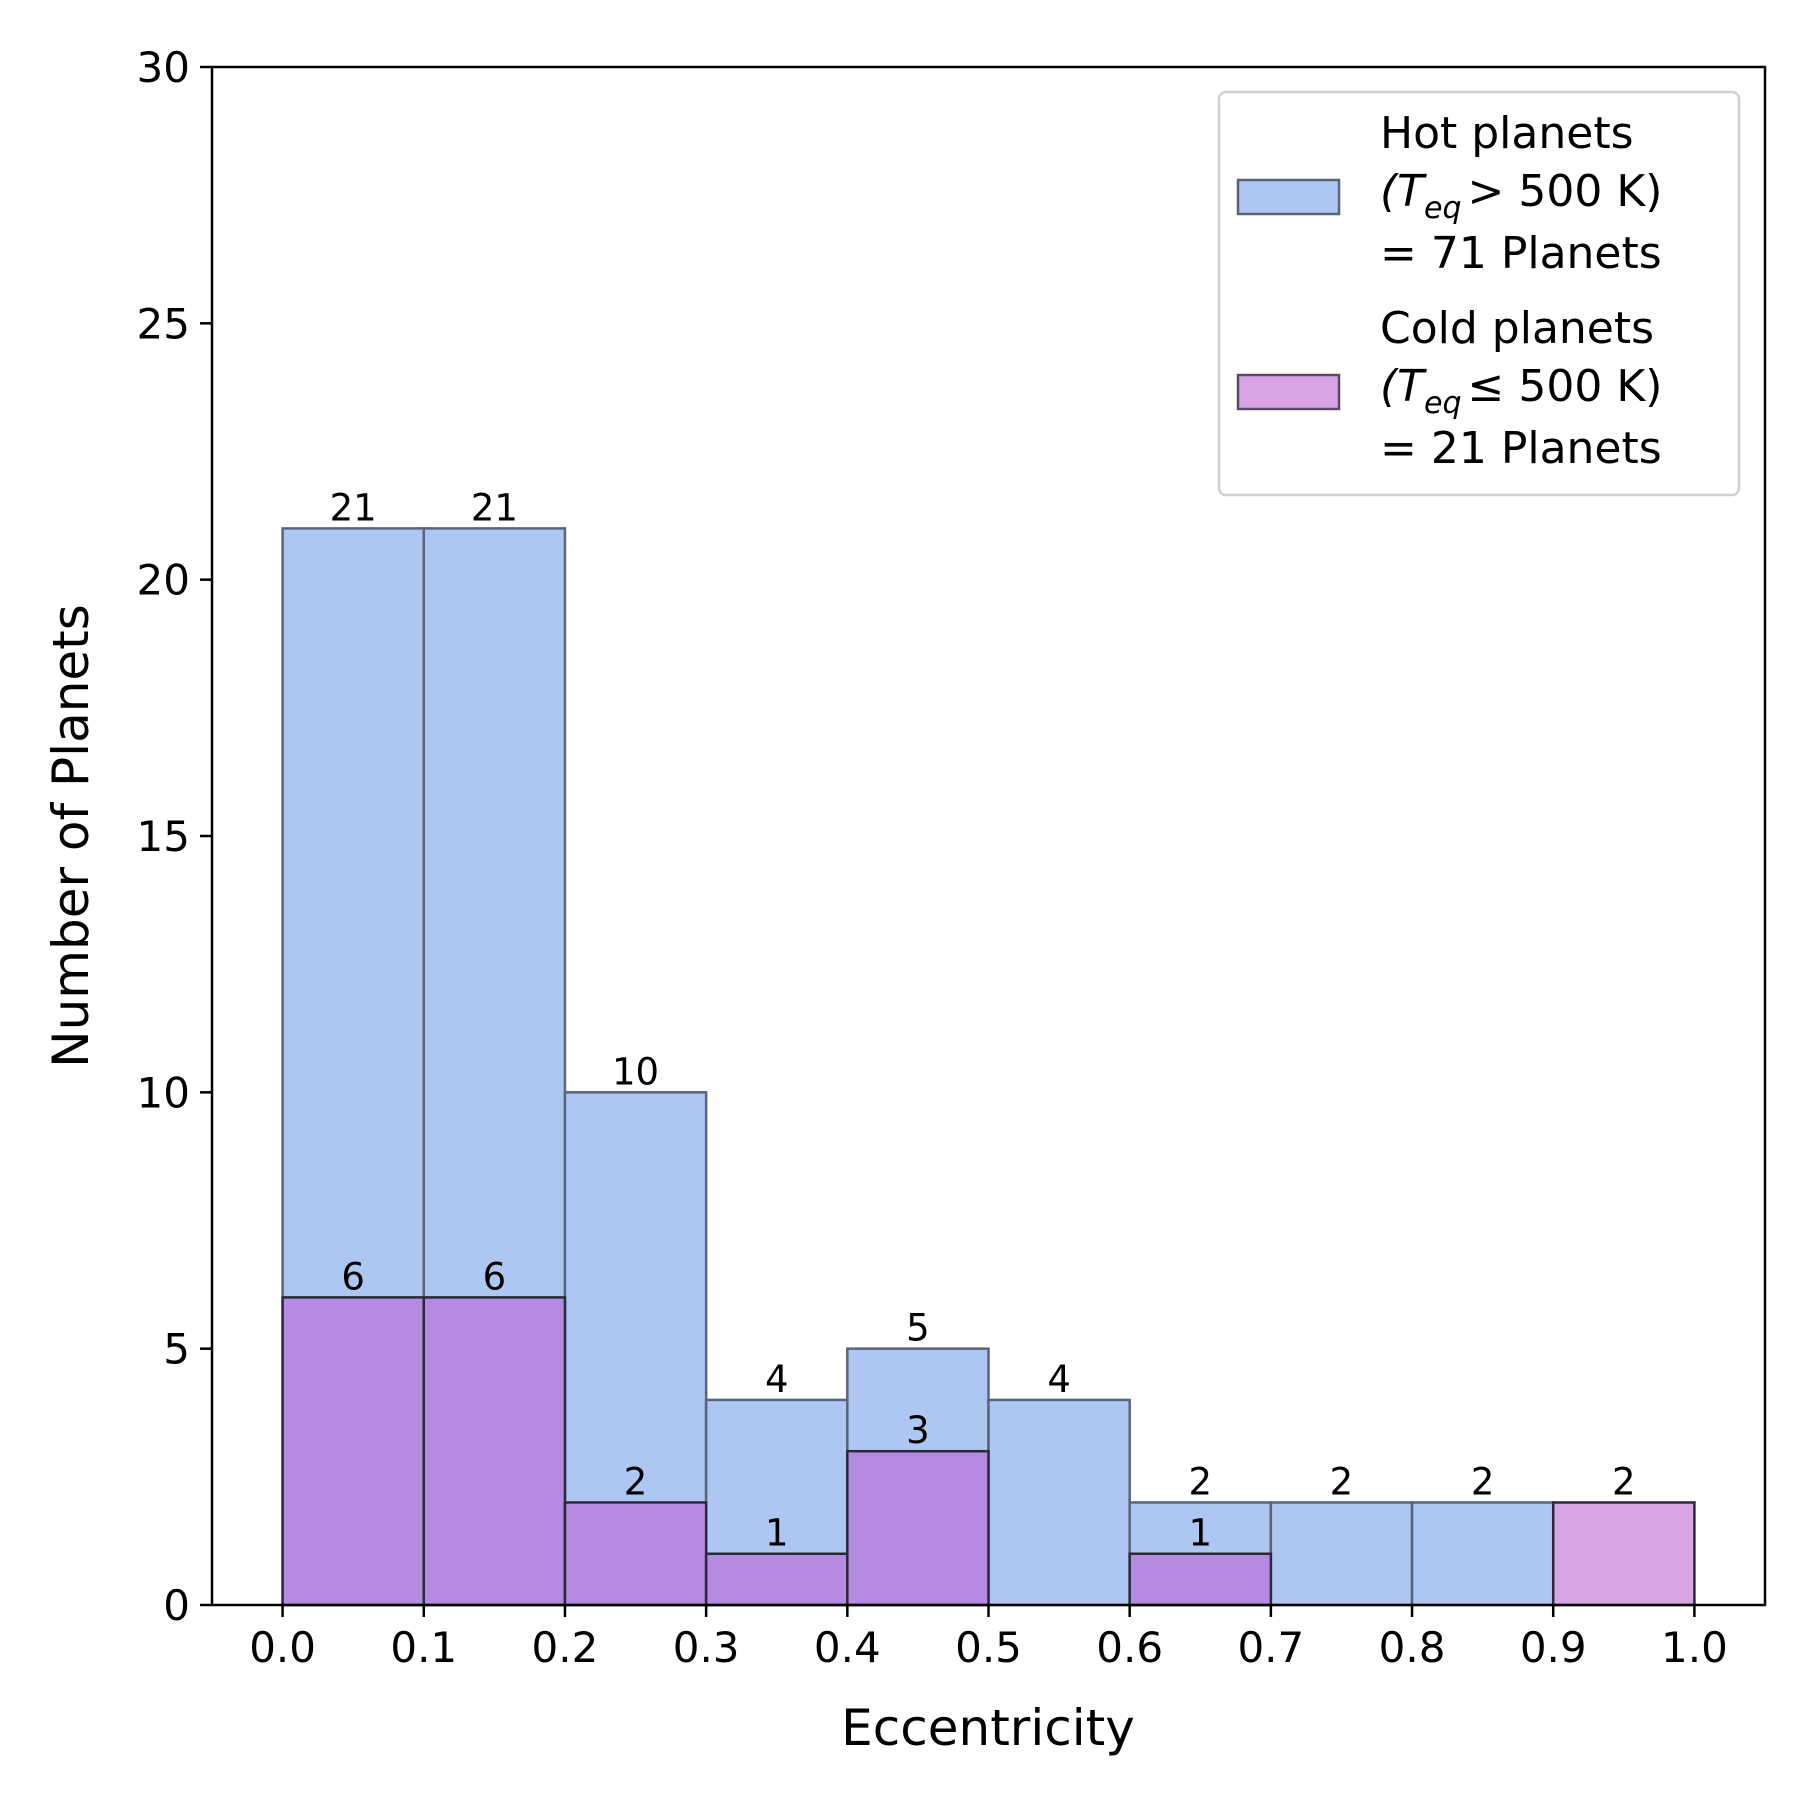 Image resolution: width=1800 pixels, height=1805 pixels. What do you see at coordinates (565, 1647) in the screenshot?
I see `x-tick-label: 0.2` at bounding box center [565, 1647].